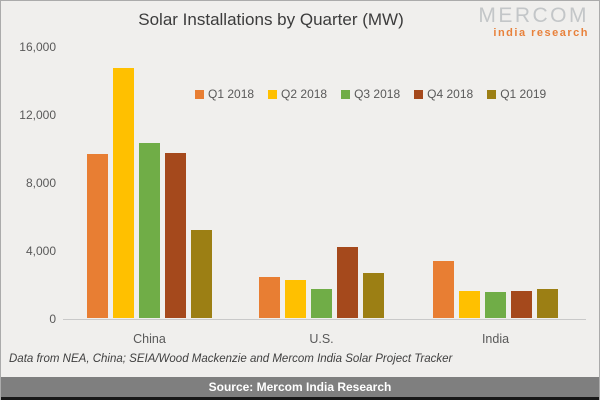 This screenshot has height=400, width=600. Describe the element at coordinates (495, 305) in the screenshot. I see `bar-india-q3-2018` at that location.